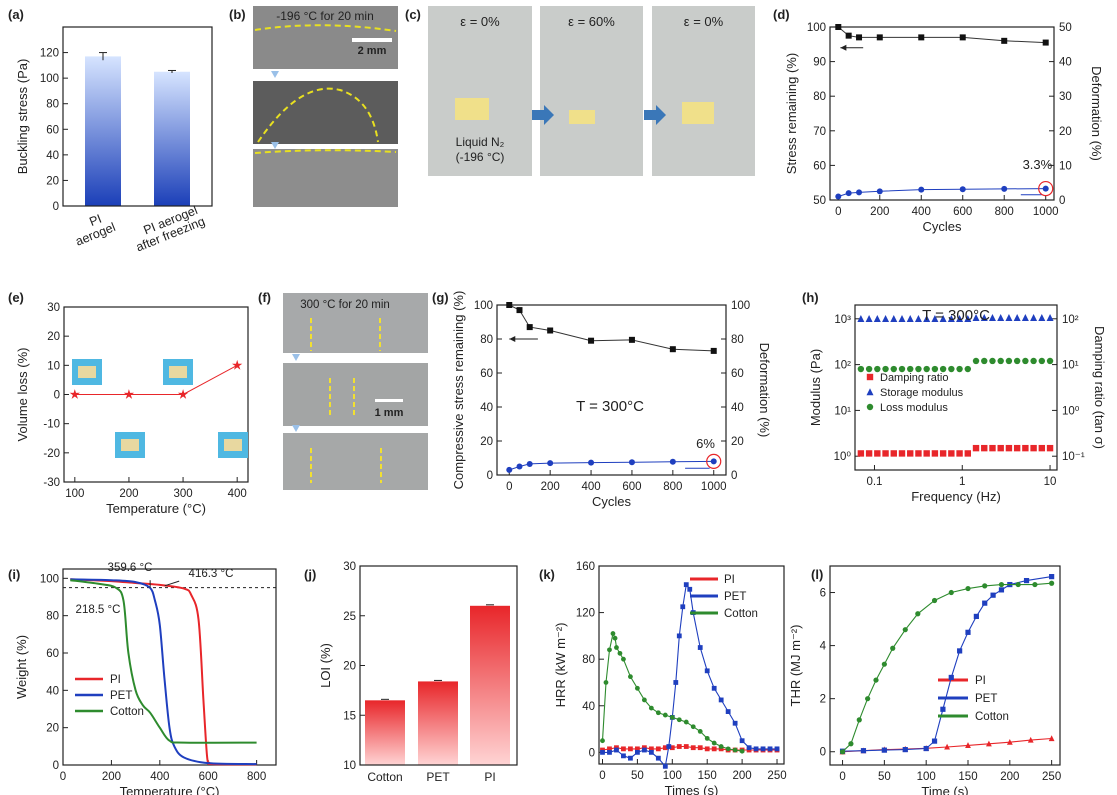 This screenshot has width=1117, height=795. What do you see at coordinates (56, 207) in the screenshot?
I see `y-tick-label: 0` at bounding box center [56, 207].